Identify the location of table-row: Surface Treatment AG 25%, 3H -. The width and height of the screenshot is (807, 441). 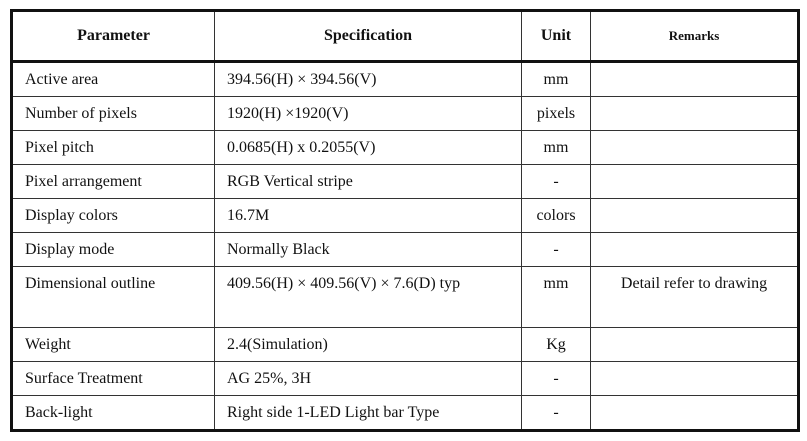
(405, 378).